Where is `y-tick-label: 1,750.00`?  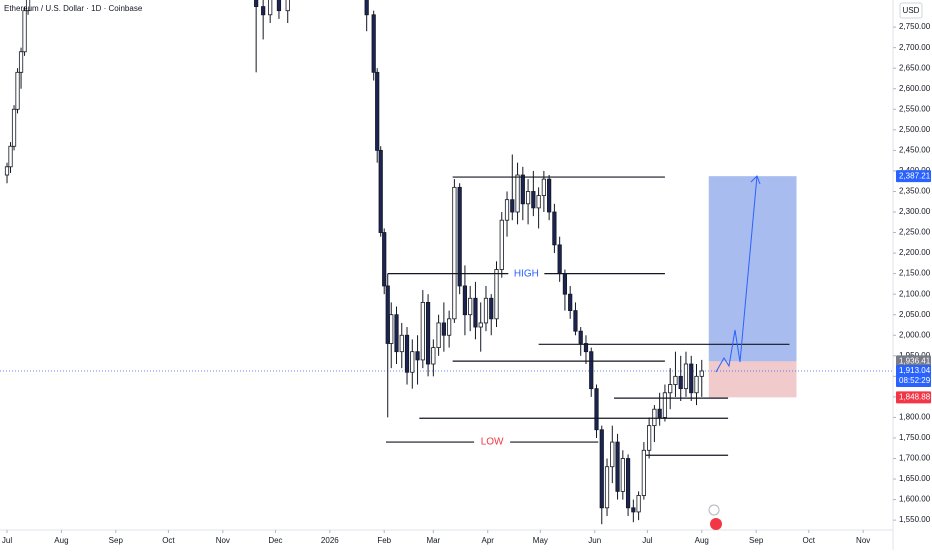
y-tick-label: 1,750.00 is located at coordinates (915, 437).